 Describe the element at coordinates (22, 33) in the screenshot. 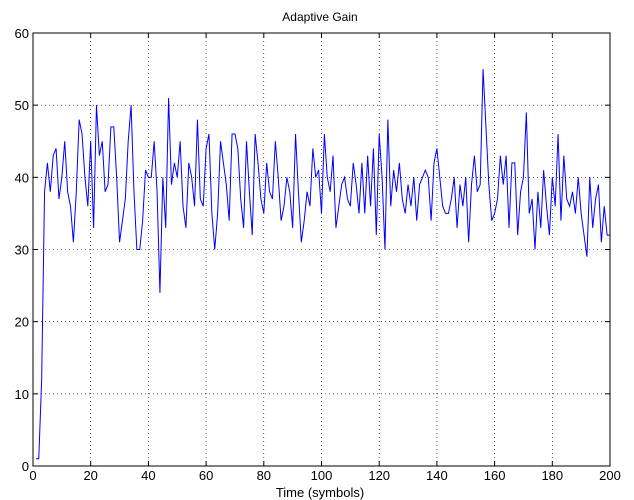

I see `y-tick-label: 60` at that location.